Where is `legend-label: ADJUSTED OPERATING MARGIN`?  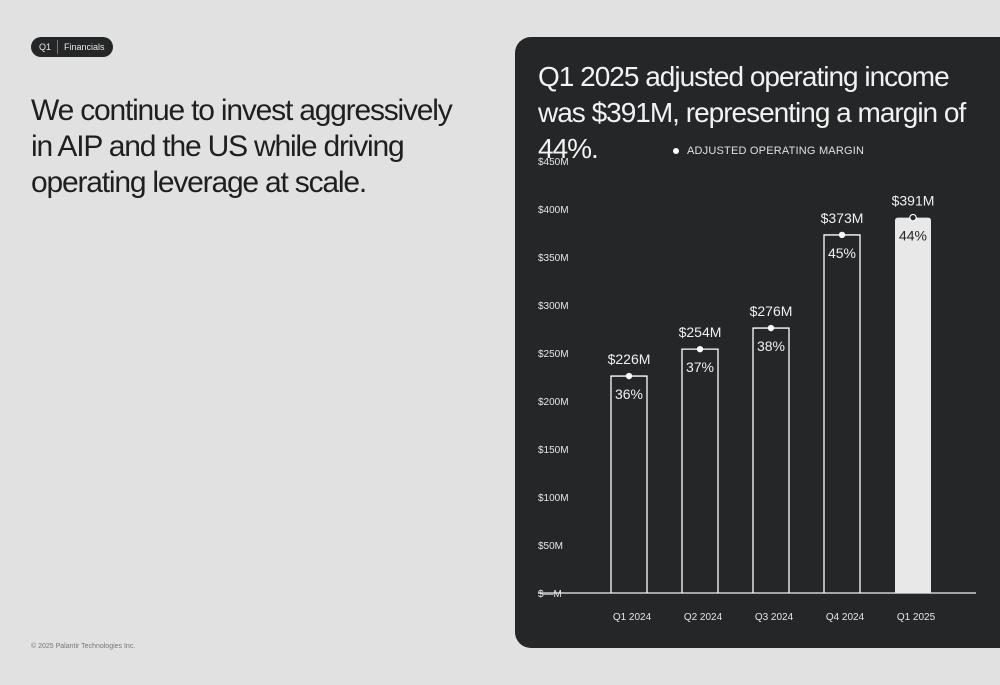 legend-label: ADJUSTED OPERATING MARGIN is located at coordinates (776, 151).